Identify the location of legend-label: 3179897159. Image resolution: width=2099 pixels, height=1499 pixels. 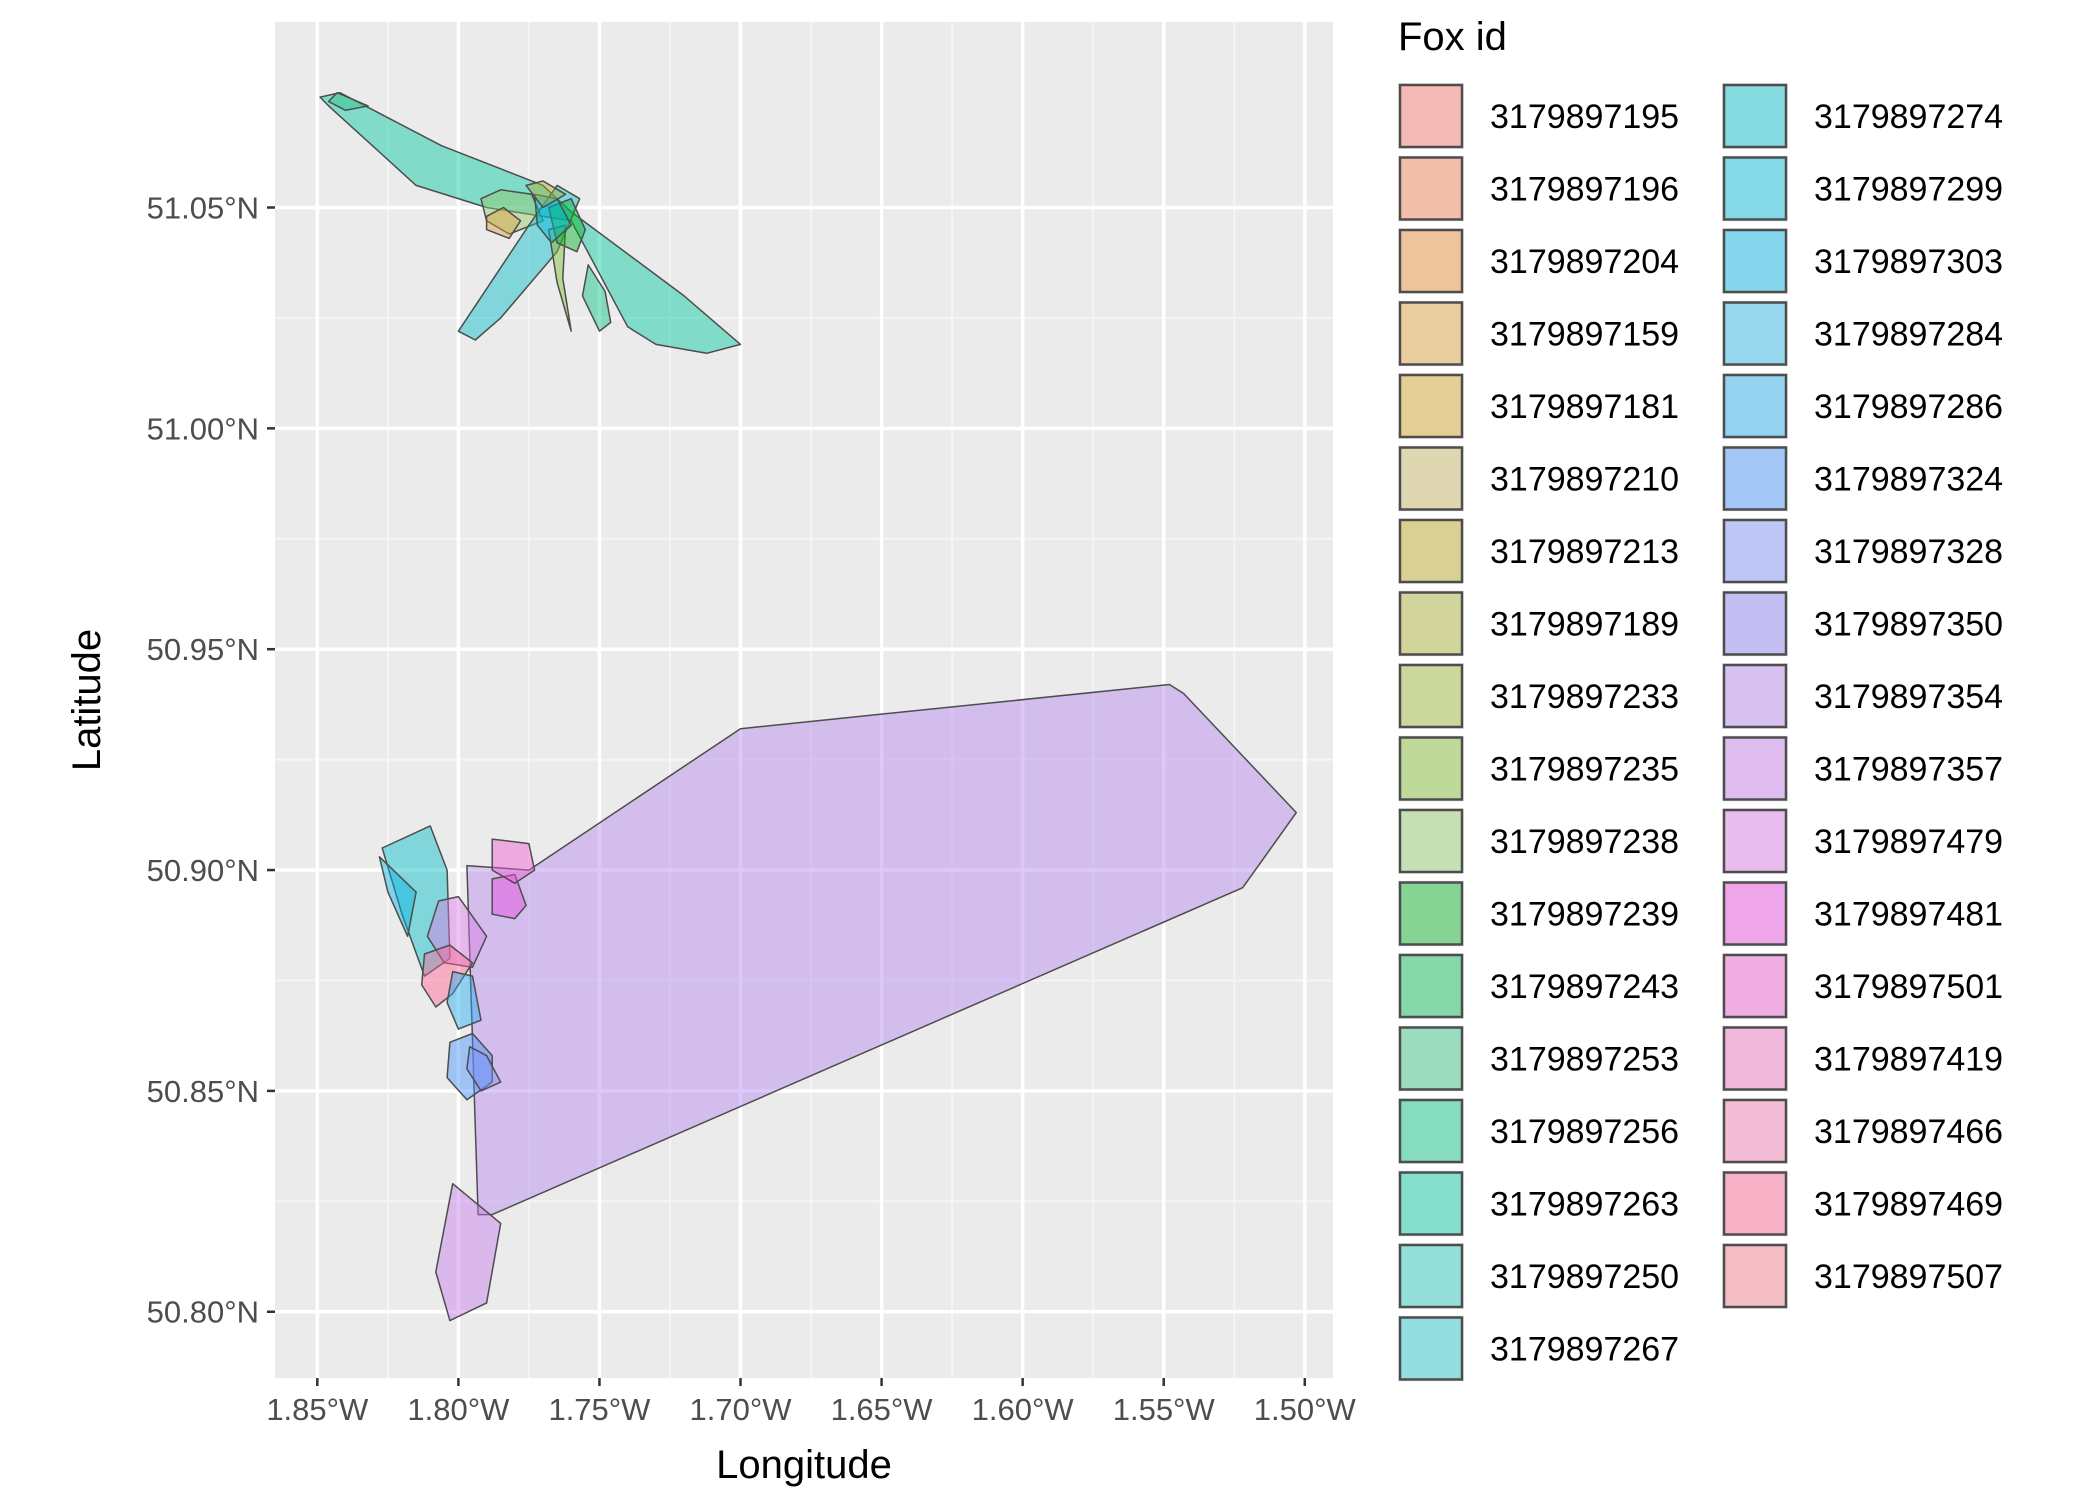
(1584, 335).